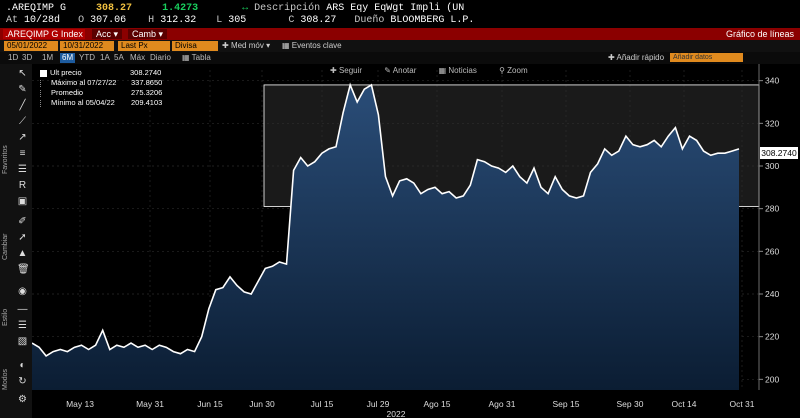 The image size is (800, 418). What do you see at coordinates (147, 92) in the screenshot?
I see `legend-value: 275.3206` at bounding box center [147, 92].